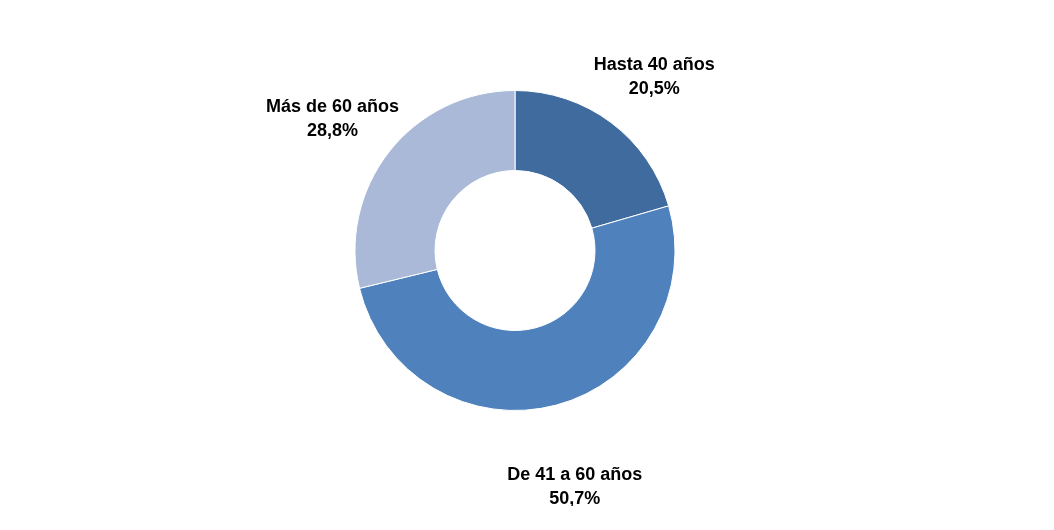  Describe the element at coordinates (333, 106) in the screenshot. I see `slice-label: Más de 60 años` at that location.